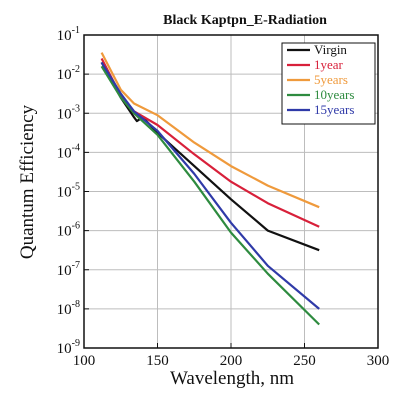  Describe the element at coordinates (245, 20) in the screenshot. I see `chart-title: Black Kaptpn_E-Radiation` at that location.